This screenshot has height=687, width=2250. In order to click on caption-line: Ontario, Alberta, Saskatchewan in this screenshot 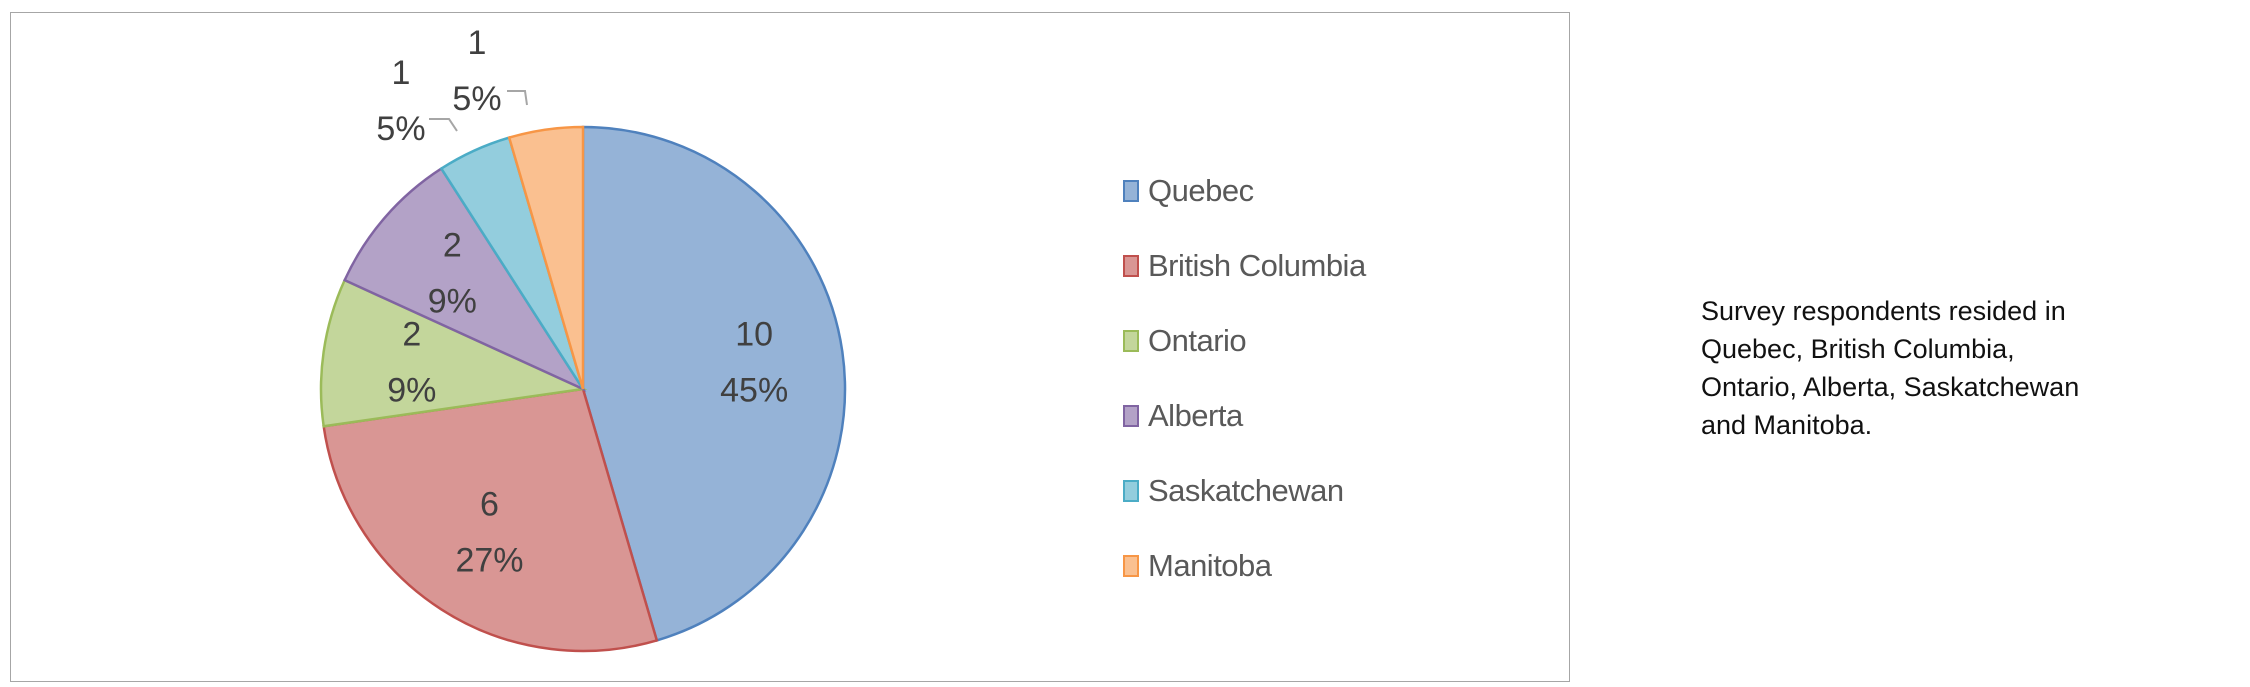, I will do `click(1890, 387)`.